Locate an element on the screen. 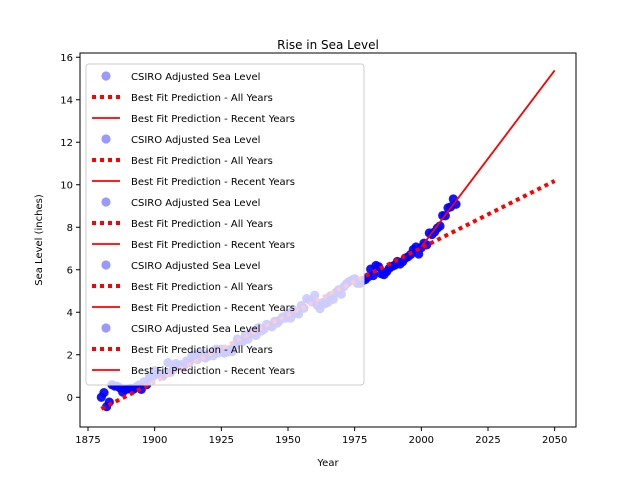 This screenshot has width=640, height=480. y-tick-label: 4 is located at coordinates (70, 313).